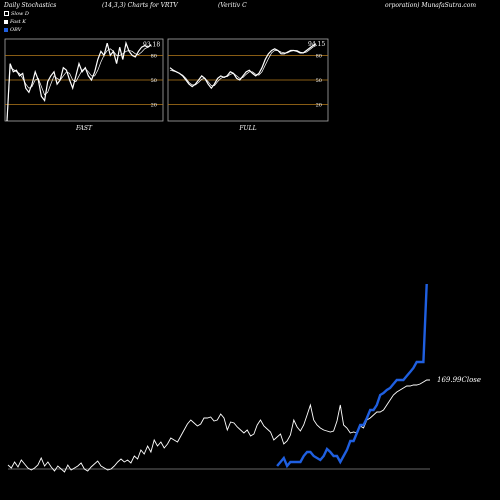  I want to click on full-level-label-20: 20, so click(319, 106).